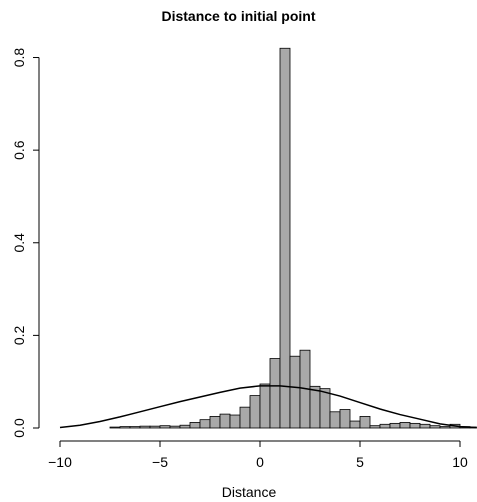 The image size is (477, 502). What do you see at coordinates (19, 243) in the screenshot?
I see `y-tick-label: 0.4` at bounding box center [19, 243].